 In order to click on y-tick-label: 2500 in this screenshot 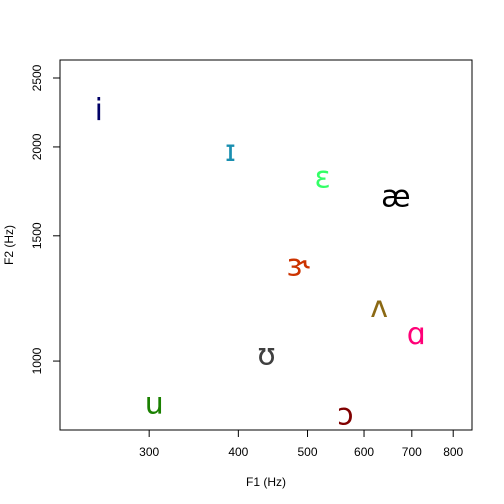, I will do `click(37, 77)`.